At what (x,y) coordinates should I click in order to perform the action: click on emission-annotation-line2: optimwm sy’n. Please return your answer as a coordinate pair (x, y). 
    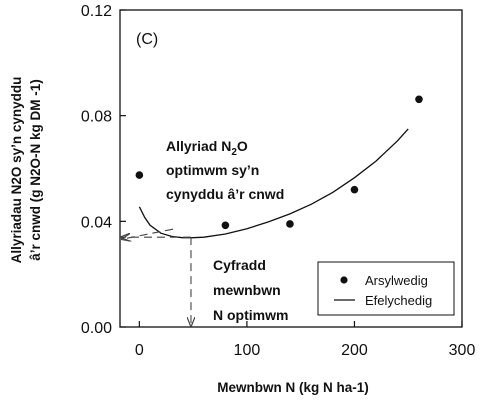
    Looking at the image, I should click on (212, 170).